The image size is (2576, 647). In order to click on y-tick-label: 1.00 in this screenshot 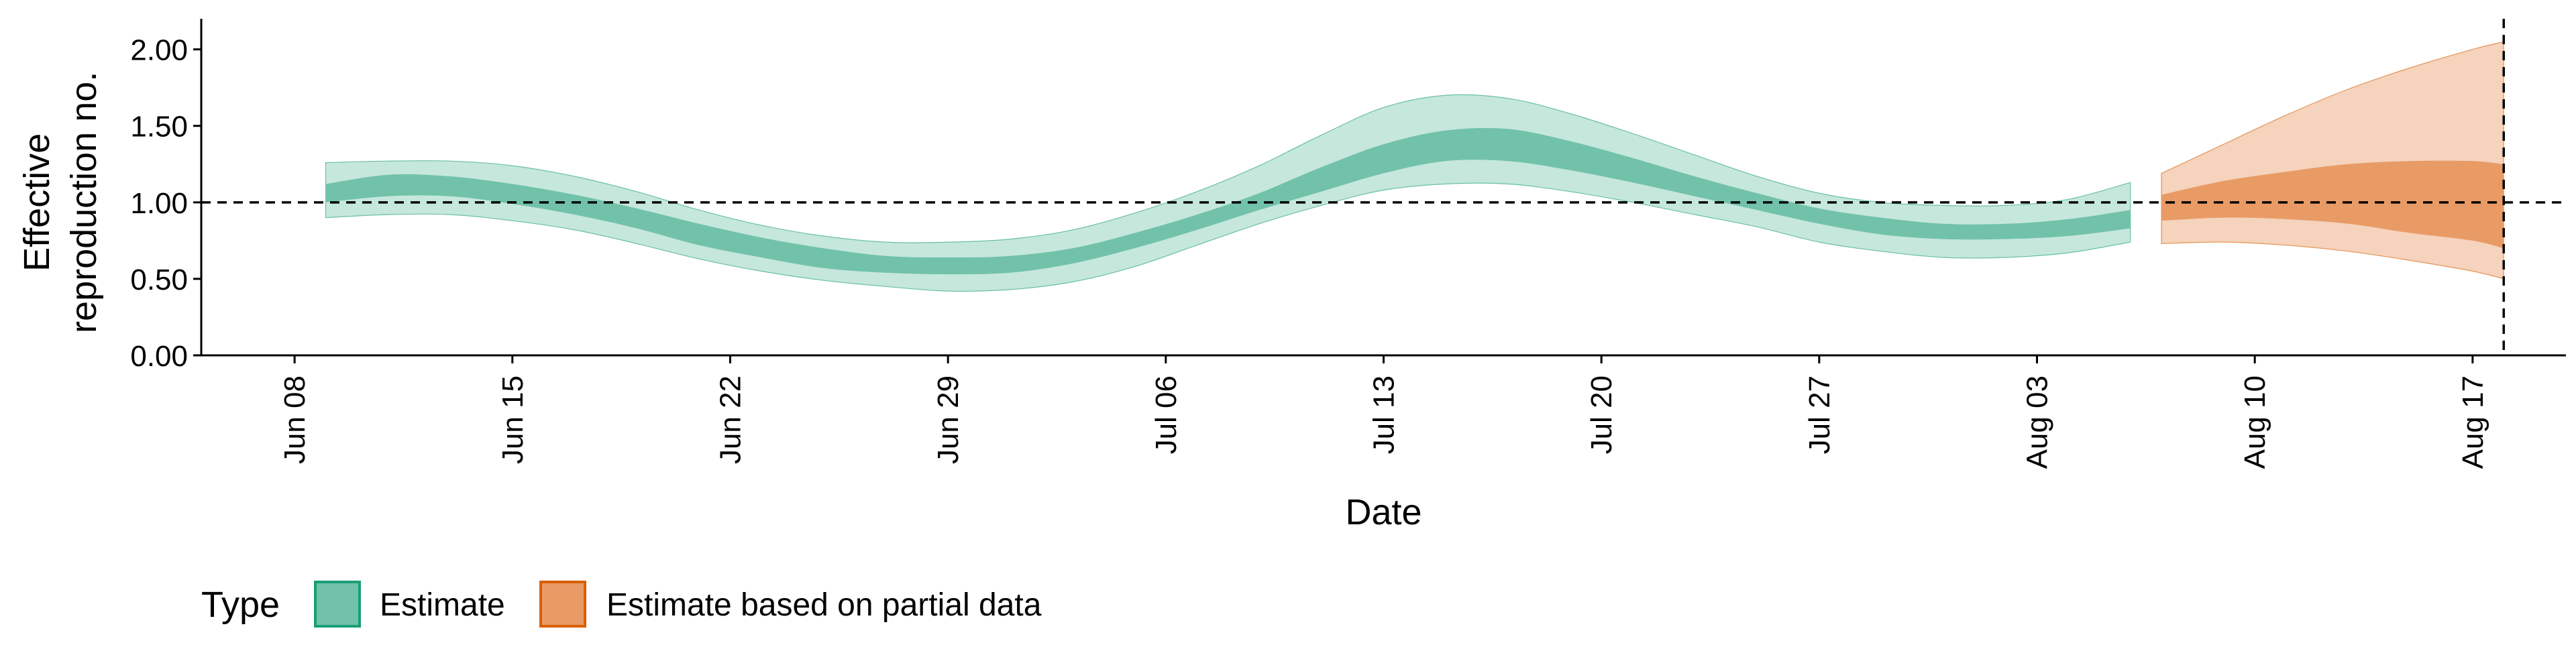, I will do `click(159, 204)`.